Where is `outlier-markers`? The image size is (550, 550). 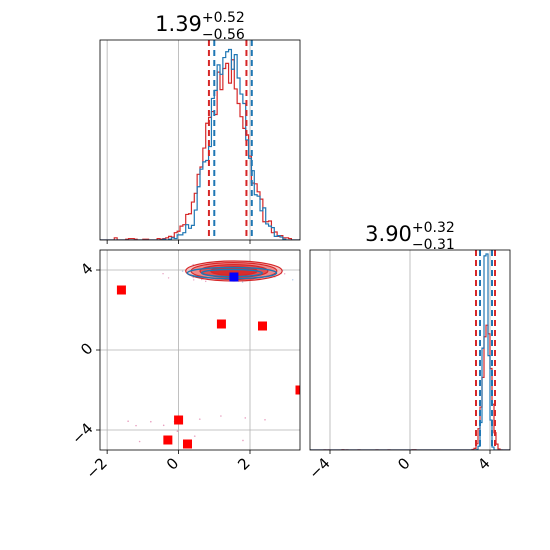 outlier-markers is located at coordinates (208, 367).